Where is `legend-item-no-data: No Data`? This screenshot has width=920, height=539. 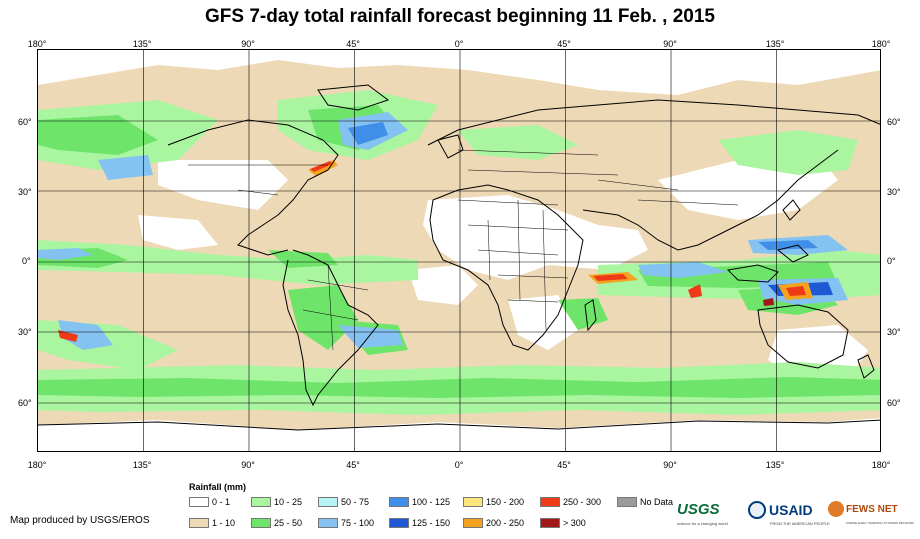 legend-item-no-data: No Data is located at coordinates (645, 502).